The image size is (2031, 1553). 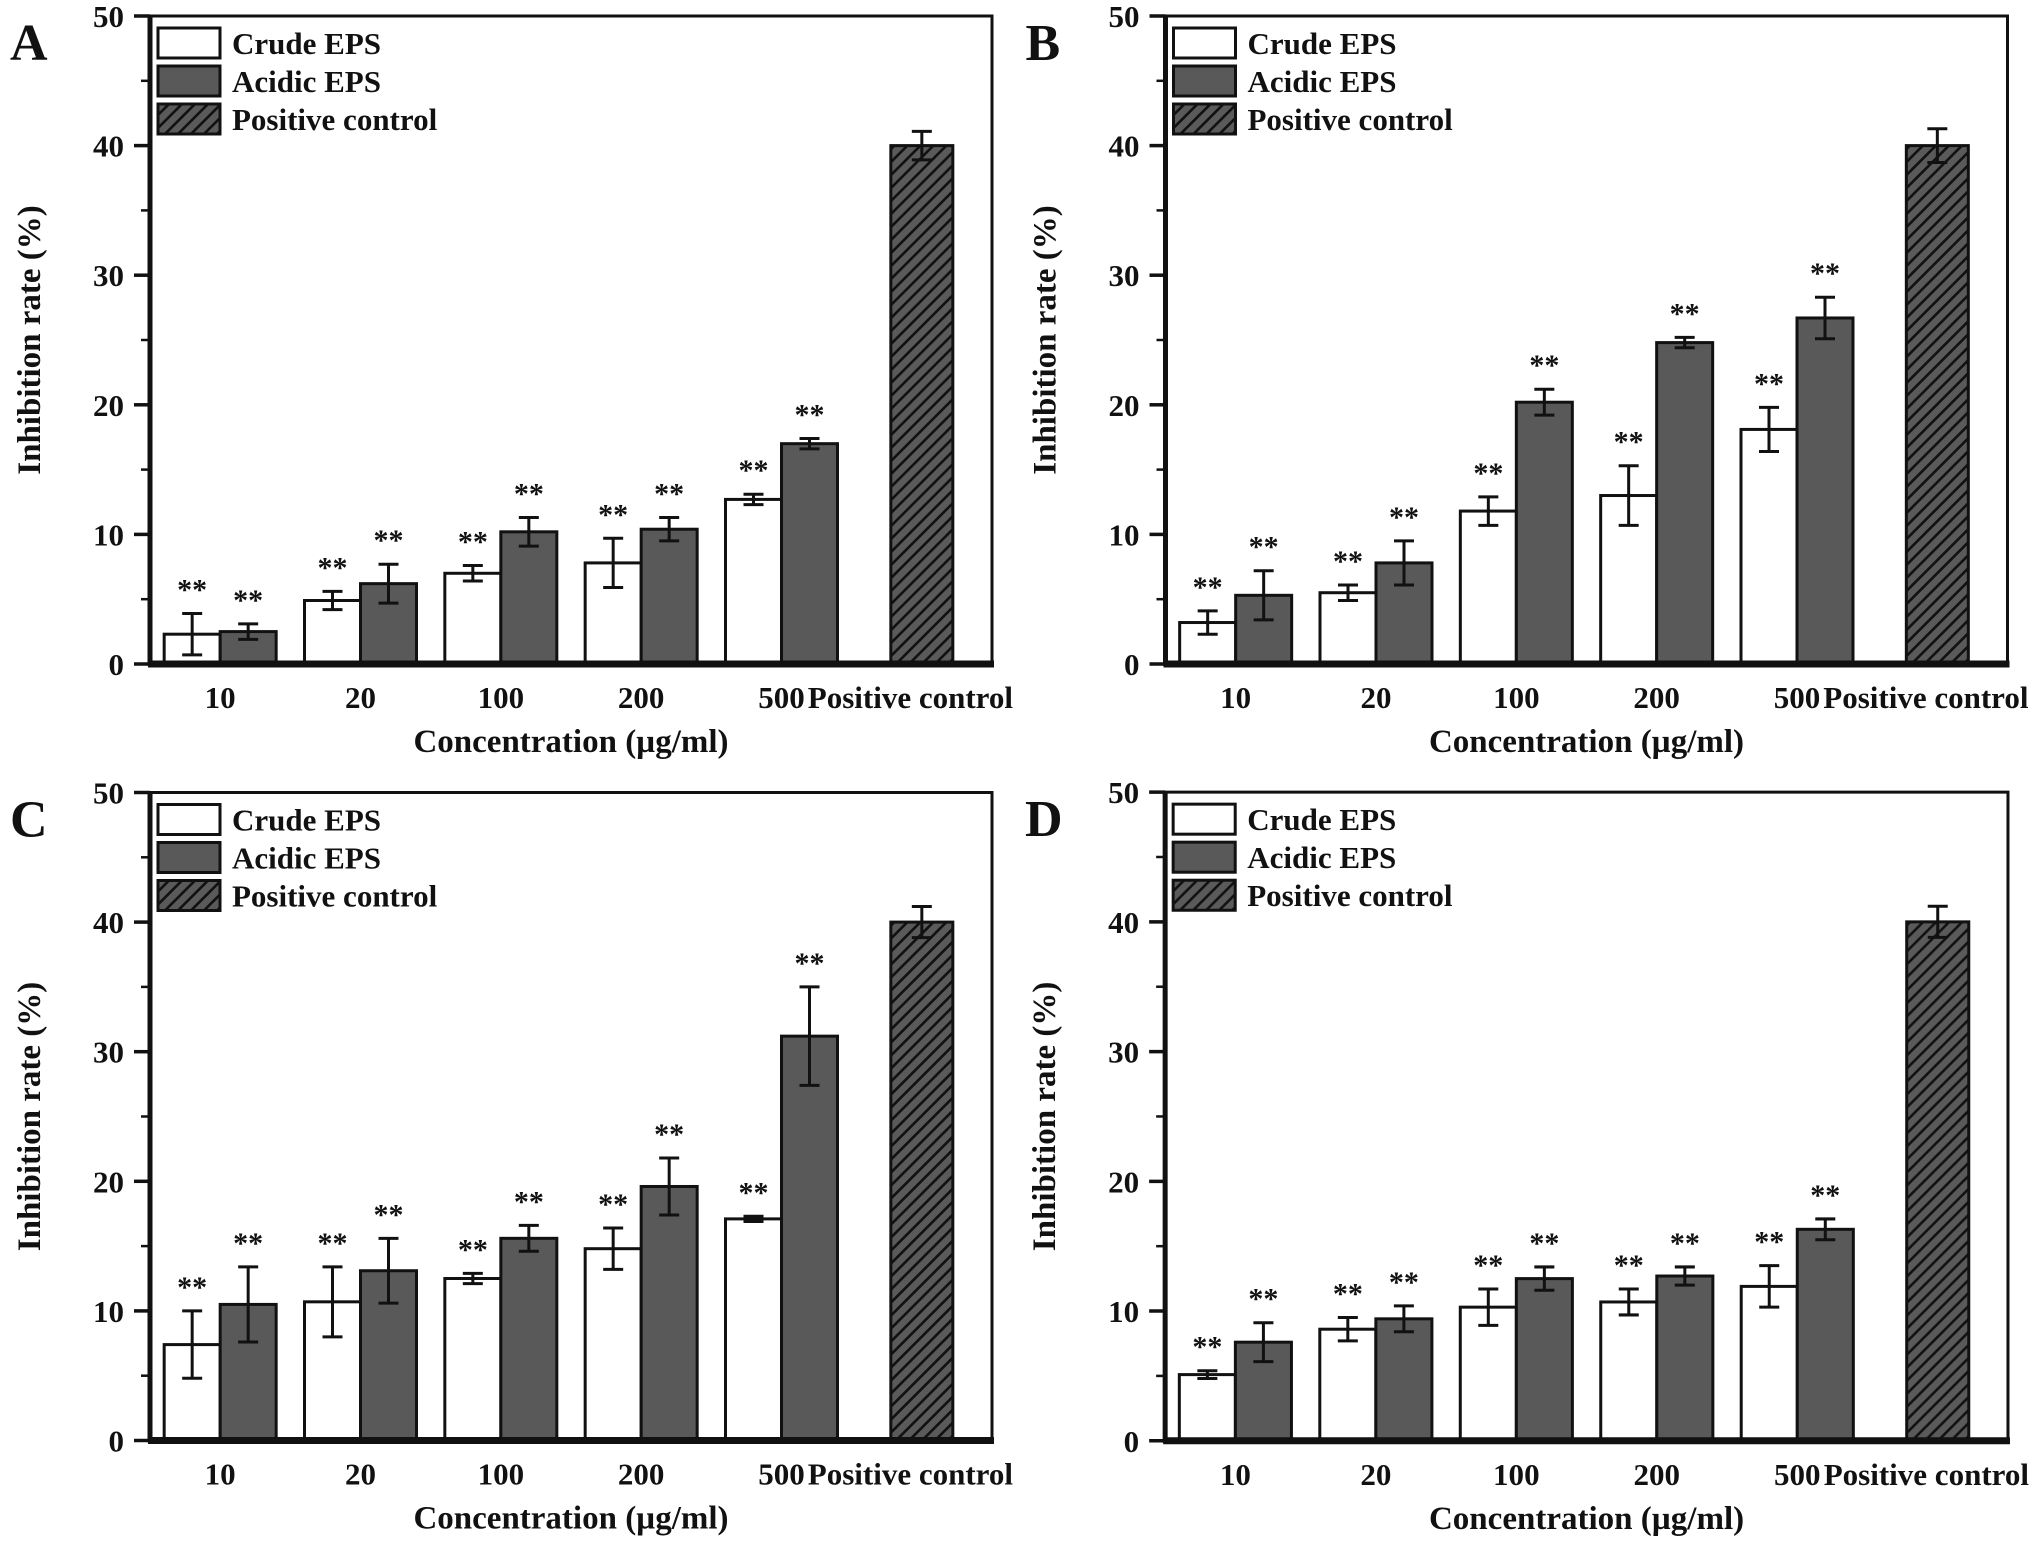 What do you see at coordinates (306, 81) in the screenshot?
I see `legend-label: Acidic EPS` at bounding box center [306, 81].